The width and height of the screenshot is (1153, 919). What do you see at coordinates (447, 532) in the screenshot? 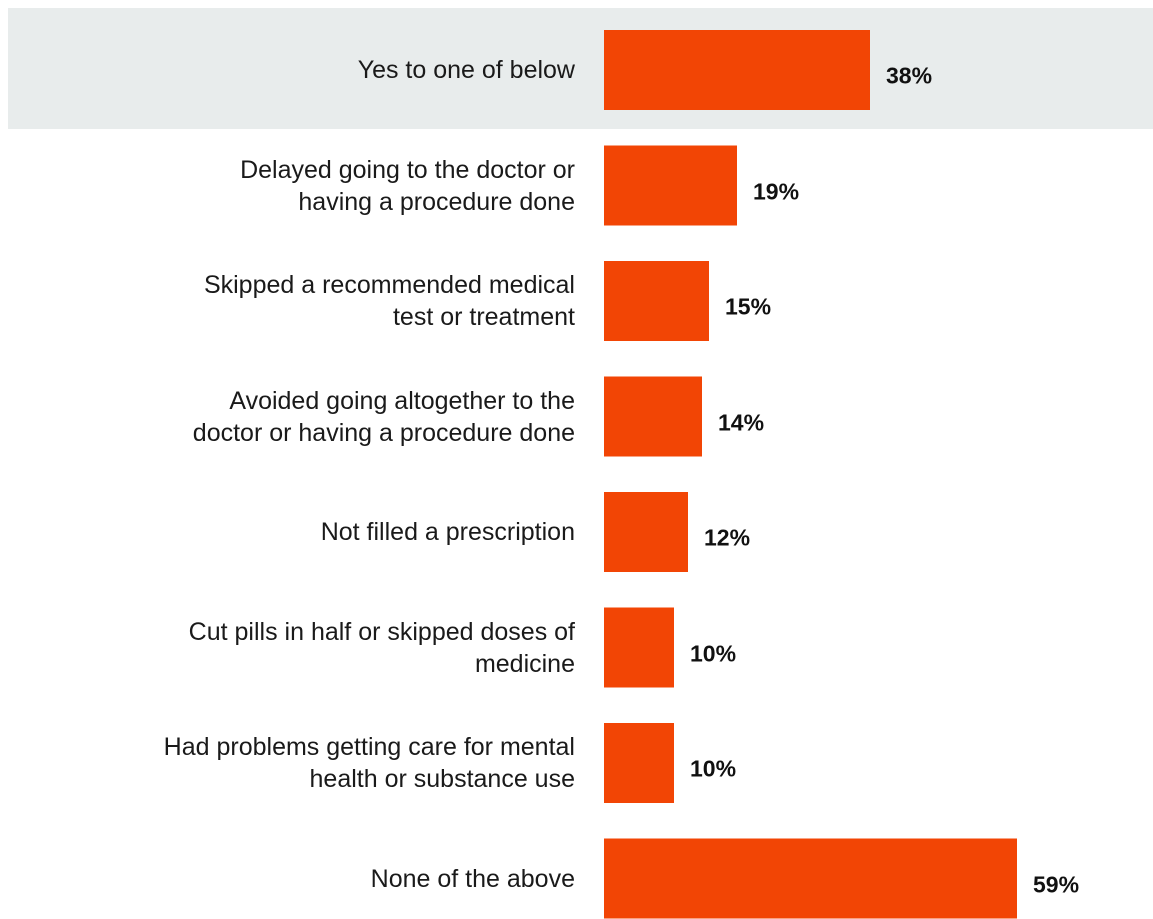
I see `category-label-line: Not filled a prescription` at bounding box center [447, 532].